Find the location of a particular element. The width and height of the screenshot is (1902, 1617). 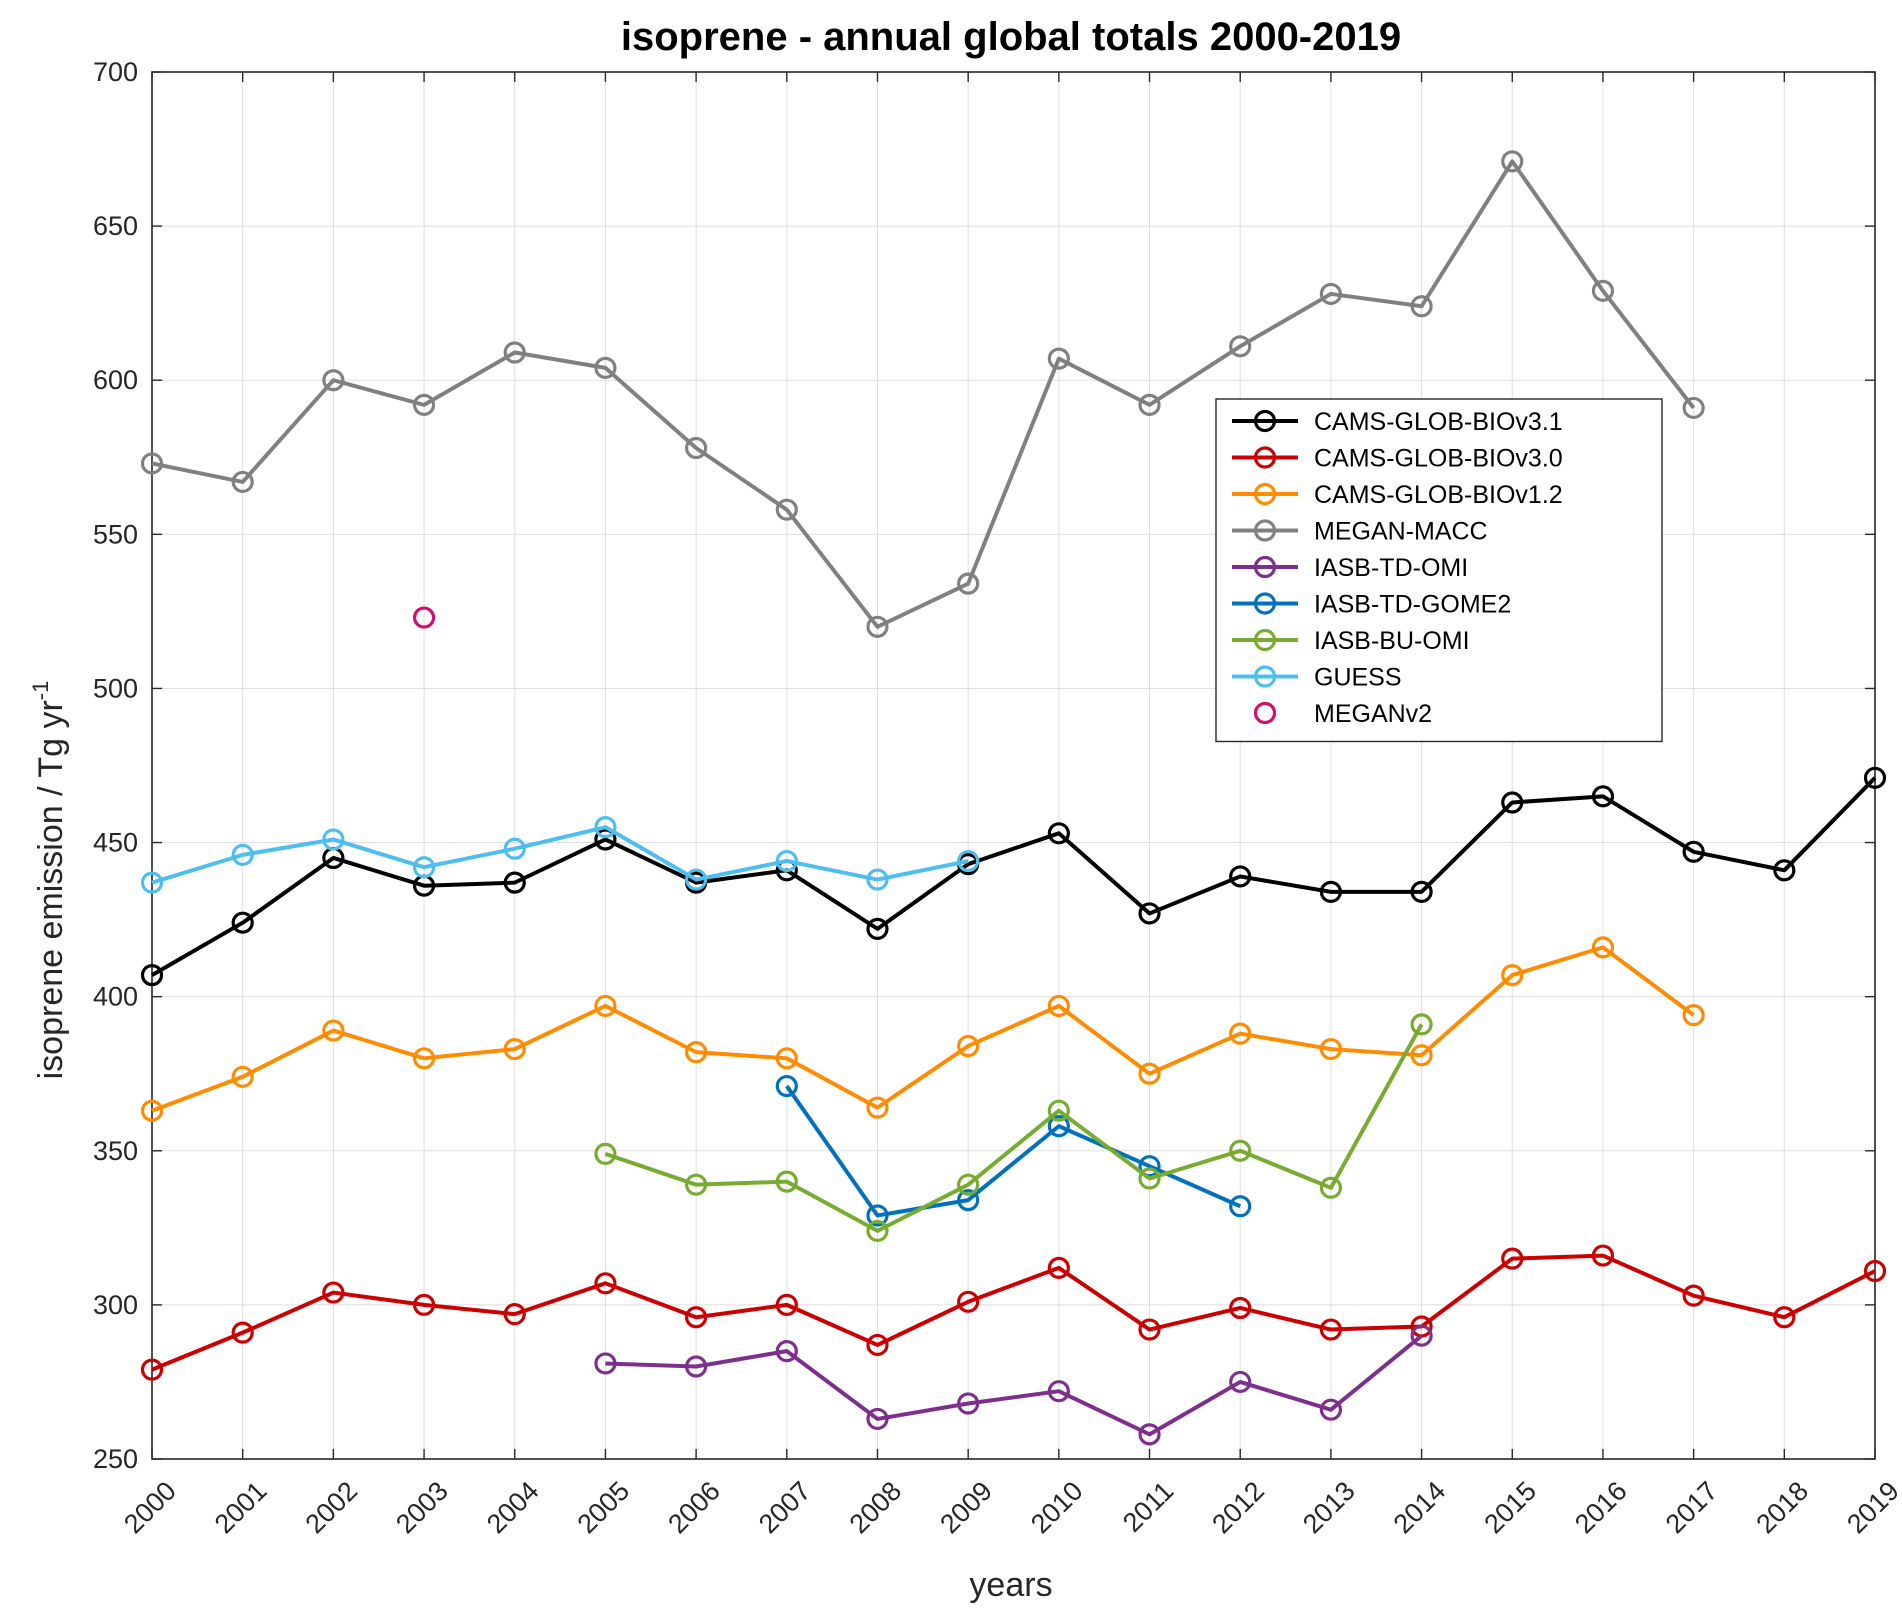

series-guess is located at coordinates (560, 855).